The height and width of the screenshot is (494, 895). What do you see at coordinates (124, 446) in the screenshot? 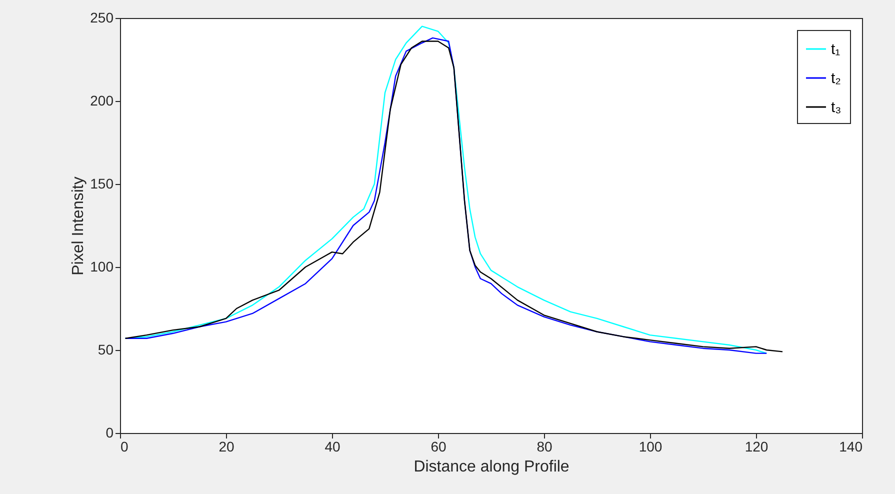
I see `x-tick-label: 0` at bounding box center [124, 446].